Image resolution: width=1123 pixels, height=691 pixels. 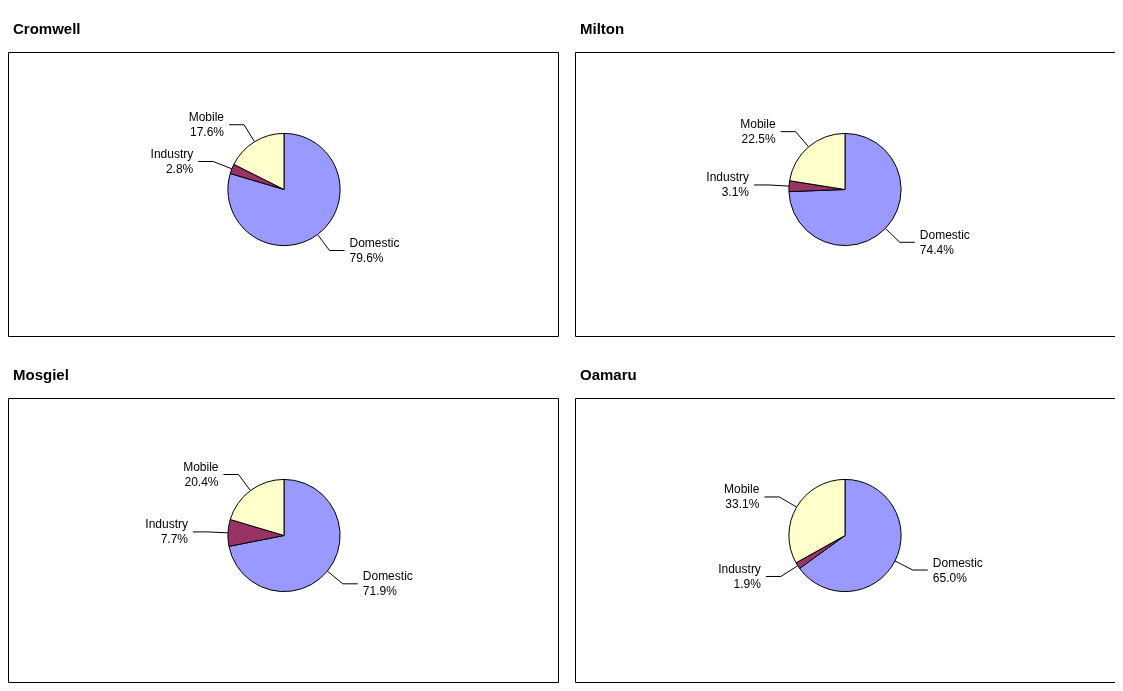 I want to click on data-label: 1.9%, so click(x=747, y=583).